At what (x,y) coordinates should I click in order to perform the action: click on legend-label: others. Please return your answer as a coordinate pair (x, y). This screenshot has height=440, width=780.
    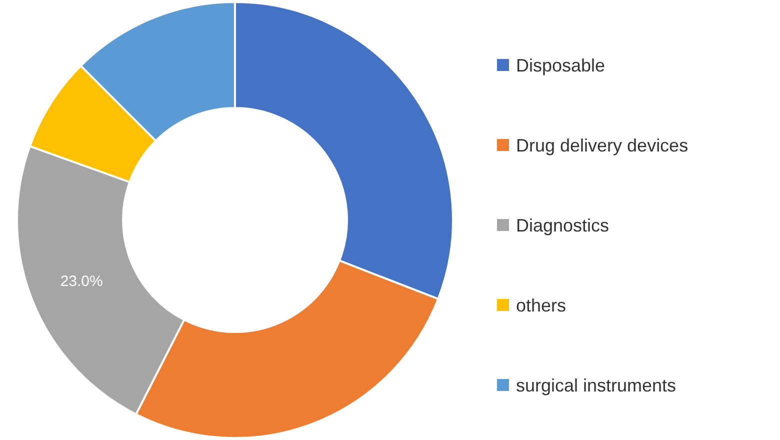
    Looking at the image, I should click on (541, 305).